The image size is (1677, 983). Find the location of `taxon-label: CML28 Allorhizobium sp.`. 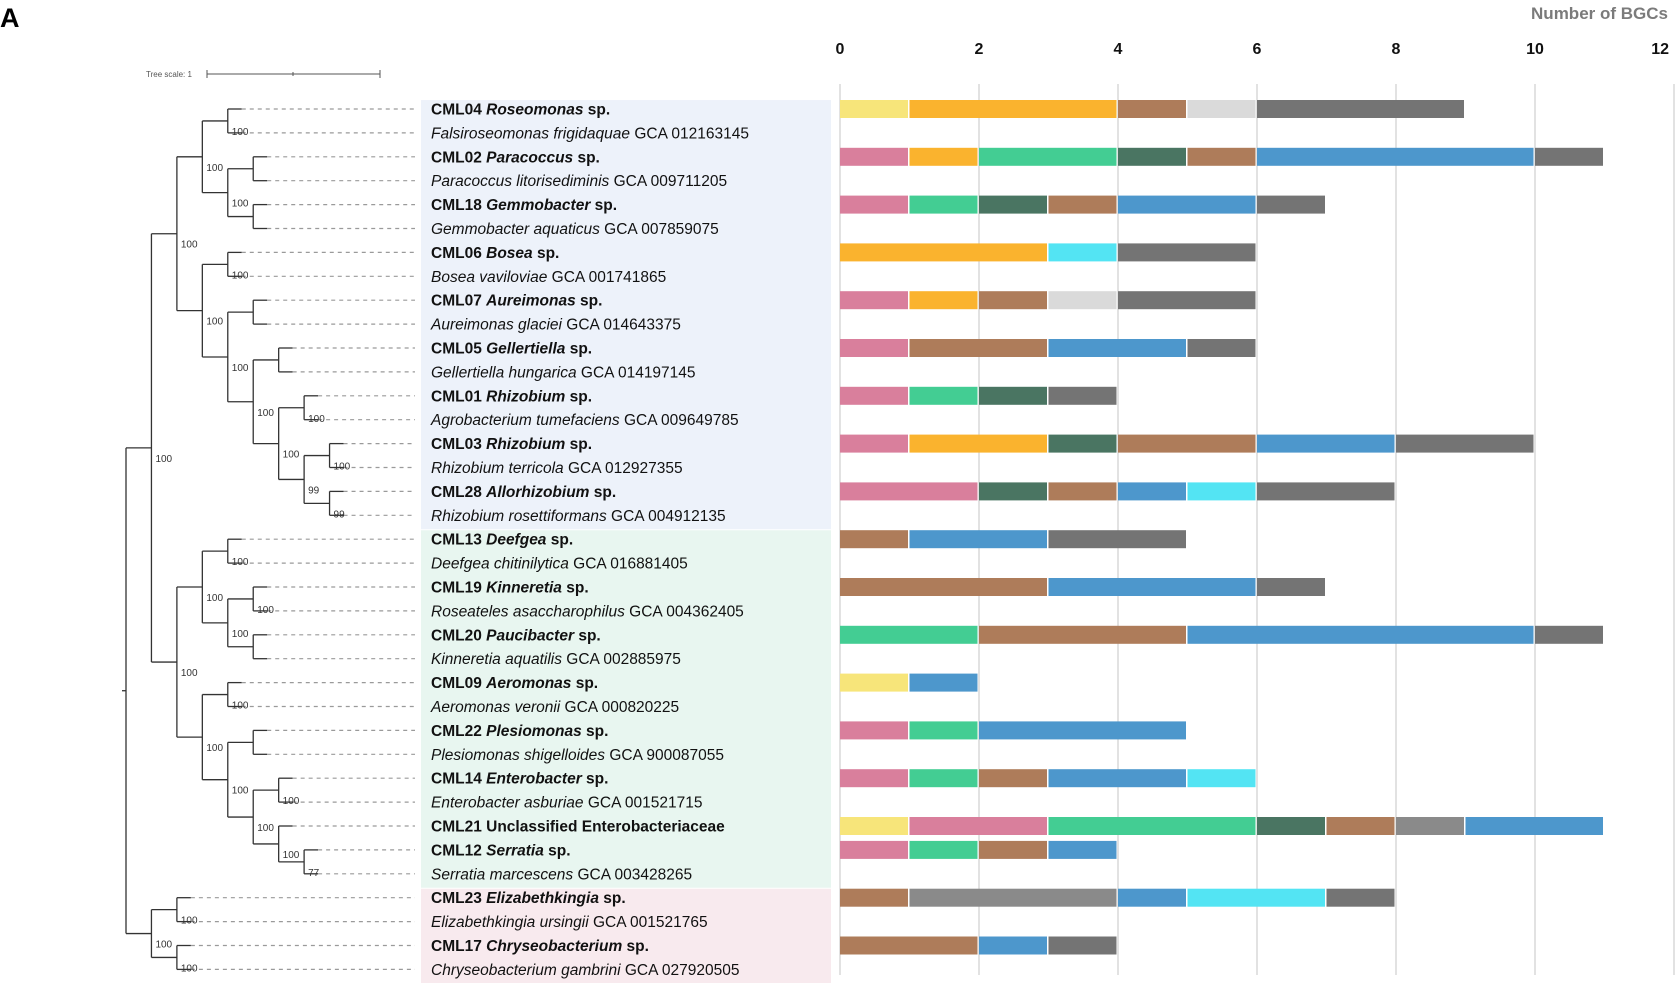

taxon-label: CML28 Allorhizobium sp. is located at coordinates (523, 492).